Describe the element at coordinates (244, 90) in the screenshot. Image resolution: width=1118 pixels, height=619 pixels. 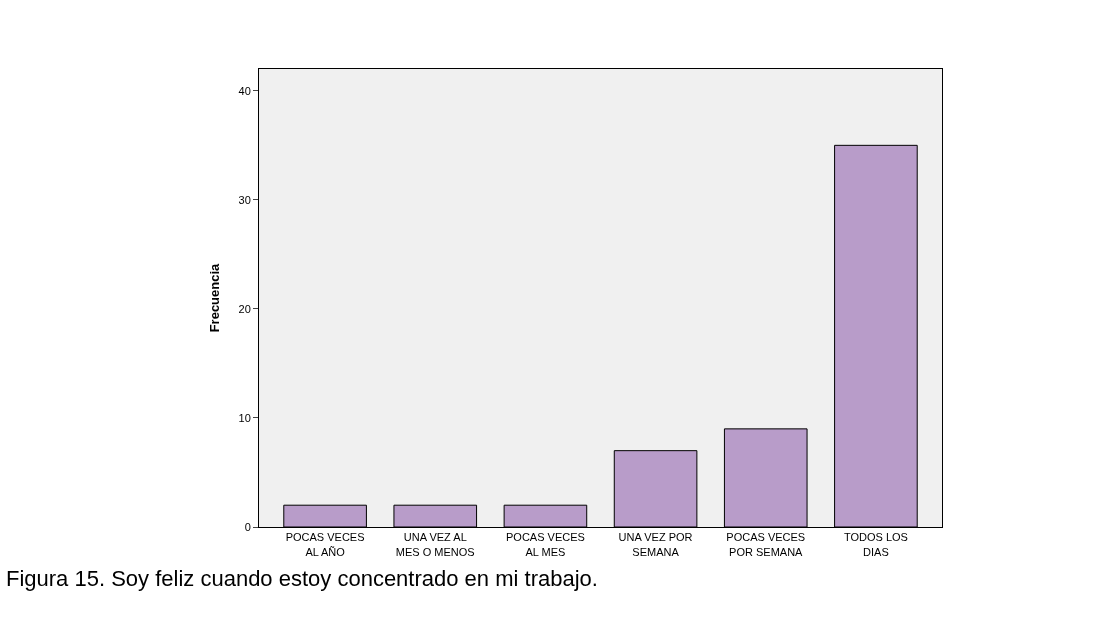
I see `y-tick-label: 40` at that location.